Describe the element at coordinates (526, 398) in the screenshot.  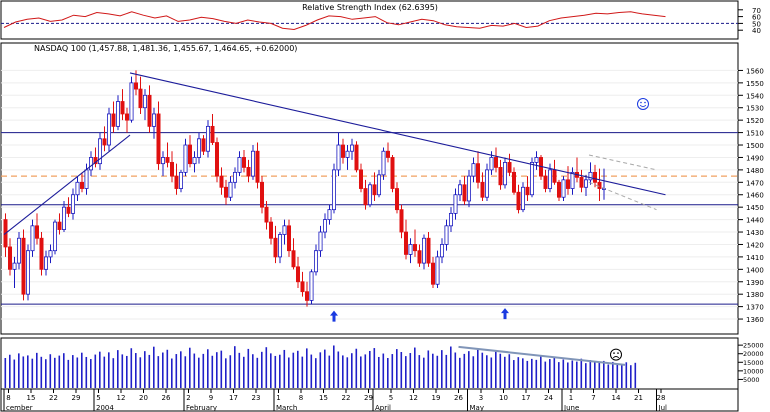
I see `date-tick-label: 17` at that location.